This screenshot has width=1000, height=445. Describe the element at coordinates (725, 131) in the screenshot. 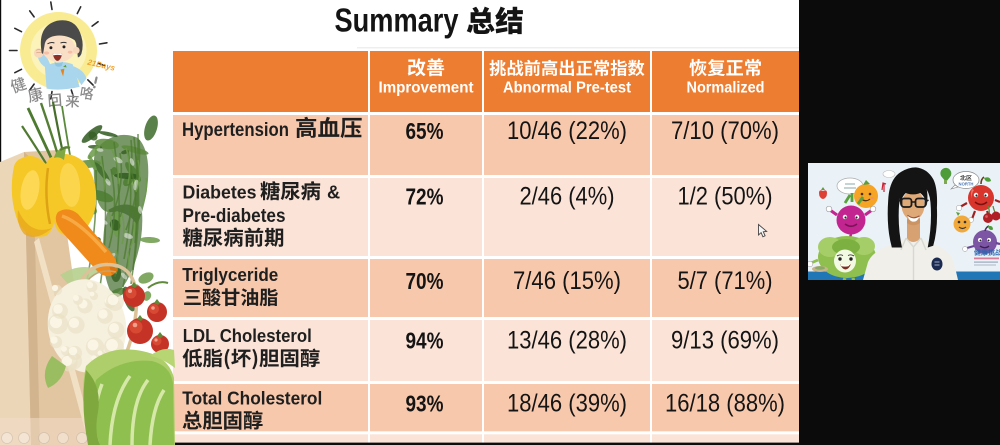

I see `svg-text: 7/10 (70%)` at that location.